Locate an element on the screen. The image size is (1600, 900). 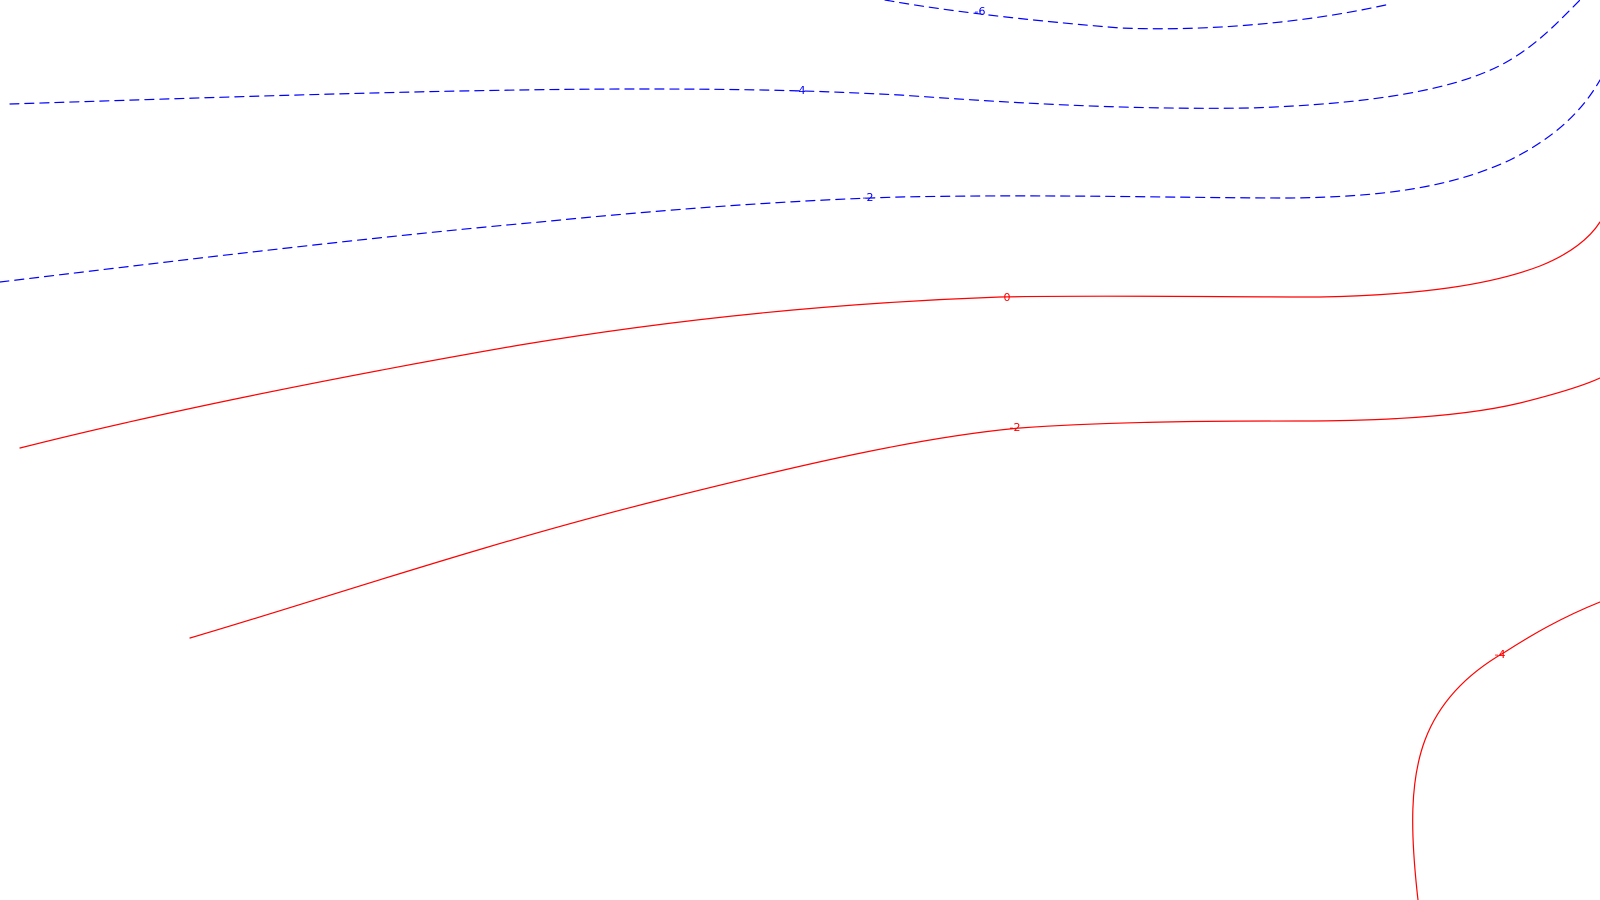
contour-label-minus-4: -4 is located at coordinates (800, 90).